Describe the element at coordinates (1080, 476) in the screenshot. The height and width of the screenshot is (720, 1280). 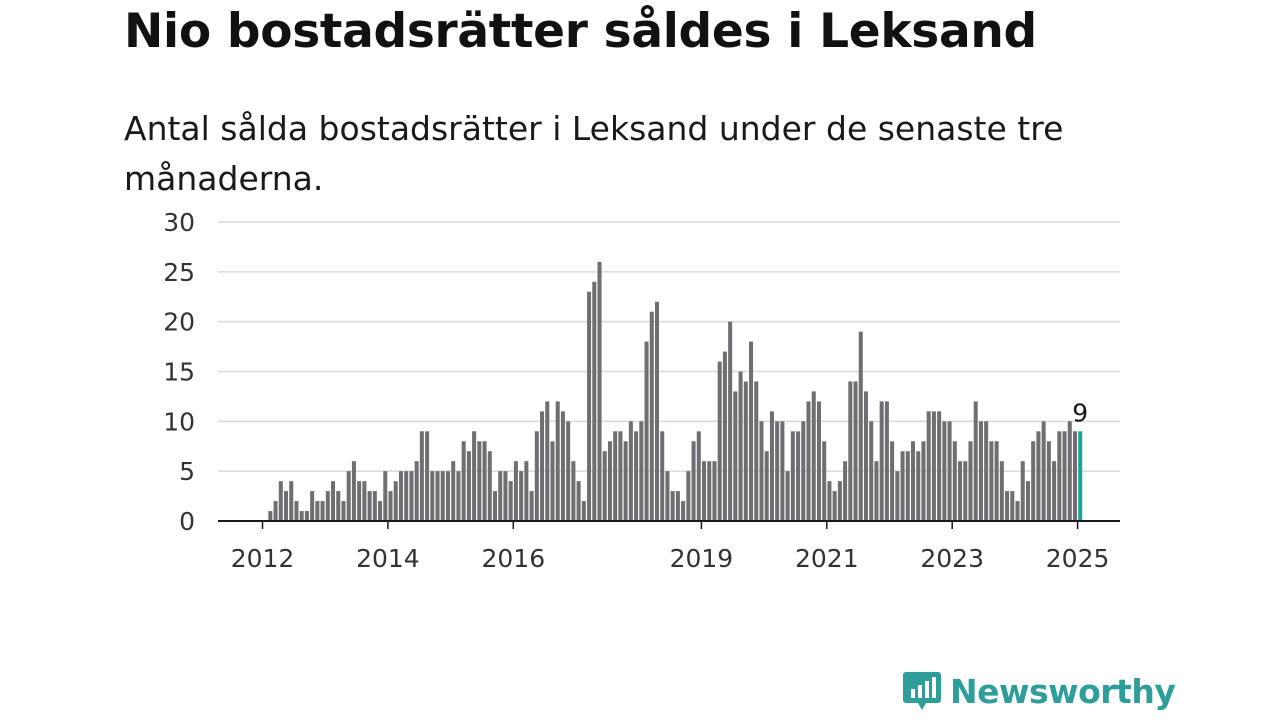
I see `bar-highlight` at that location.